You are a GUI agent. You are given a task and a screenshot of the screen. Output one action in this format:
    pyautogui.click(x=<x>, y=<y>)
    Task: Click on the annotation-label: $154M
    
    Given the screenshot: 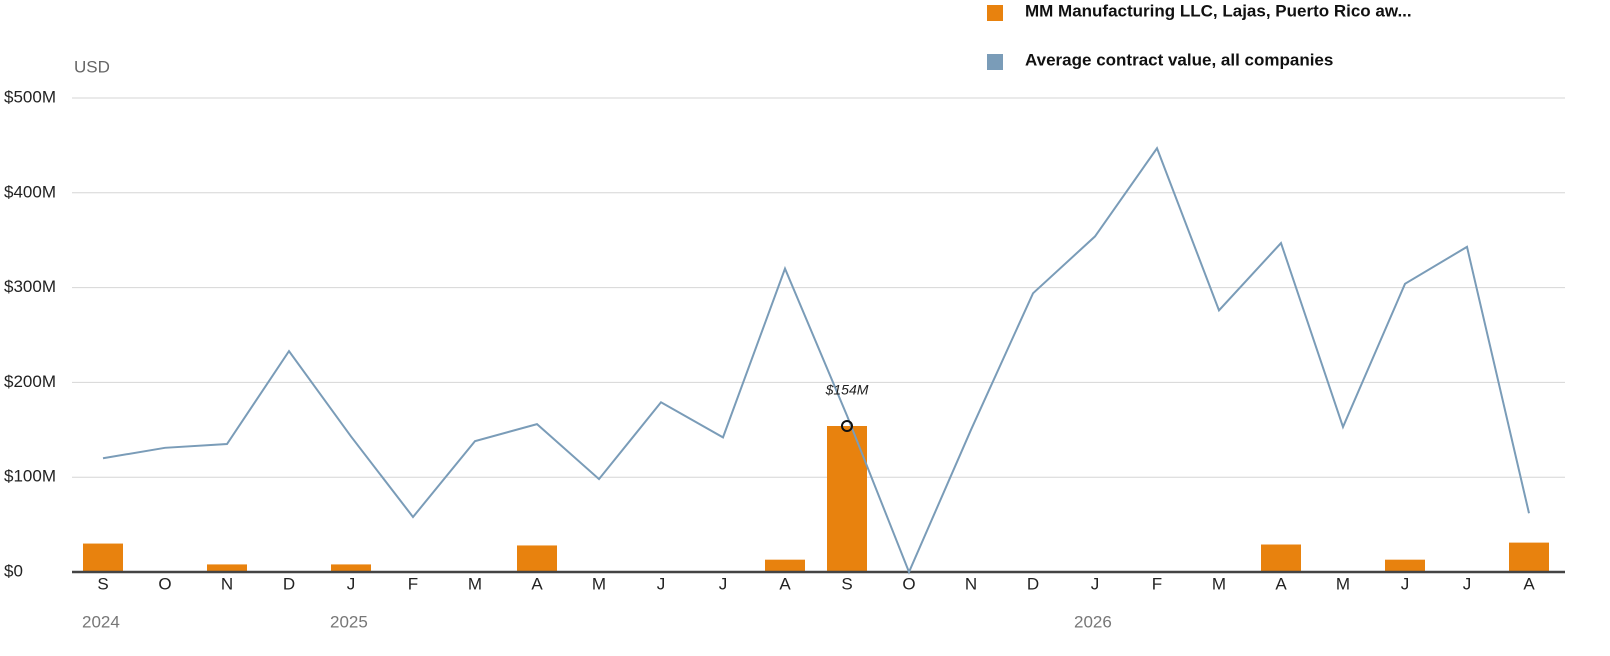 What is the action you would take?
    pyautogui.click(x=847, y=390)
    